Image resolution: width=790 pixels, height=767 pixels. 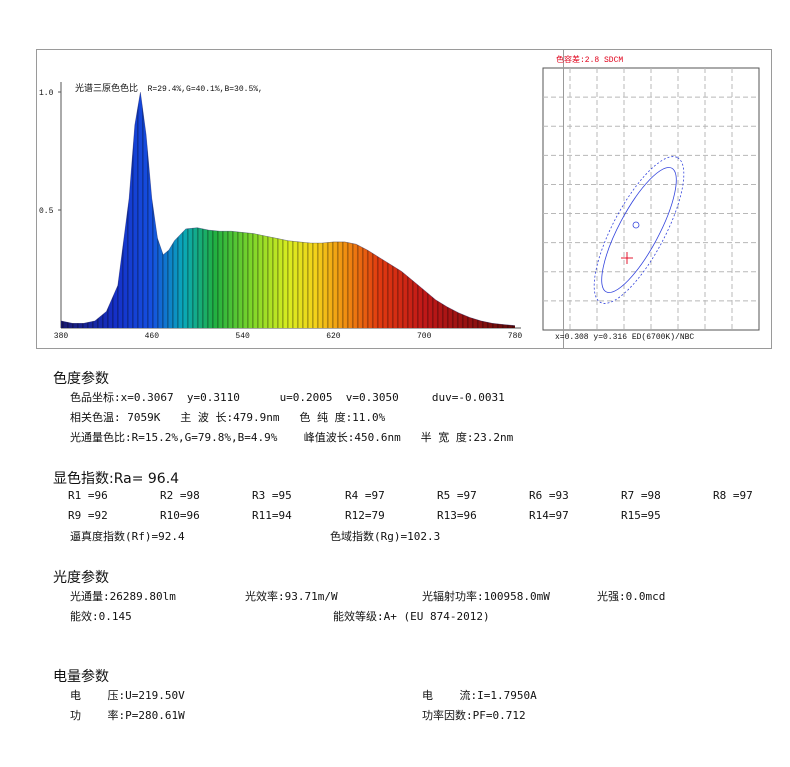 What do you see at coordinates (88, 515) in the screenshot?
I see `r-value-cell: R9 =92` at bounding box center [88, 515].